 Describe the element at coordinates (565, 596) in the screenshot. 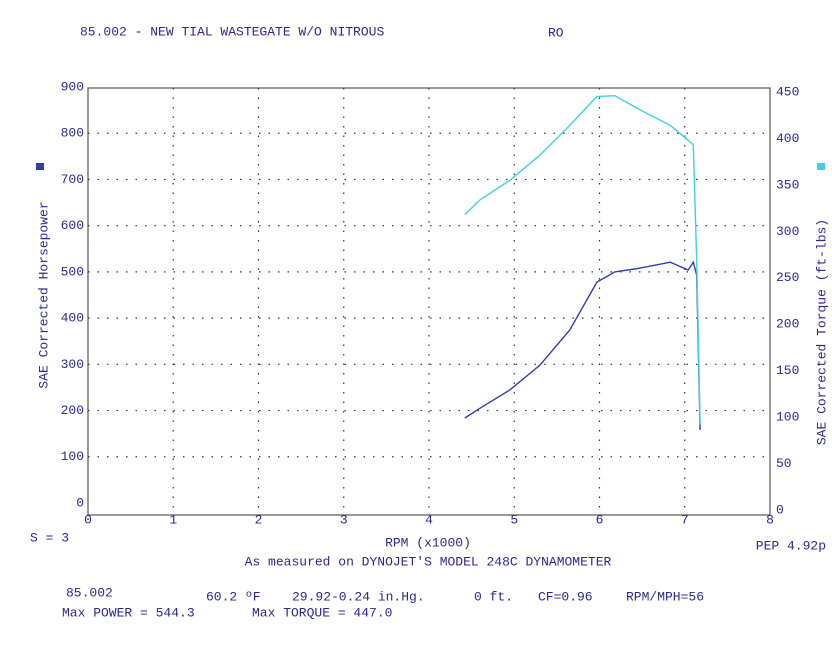

I see `annotation: CF=0.96` at that location.